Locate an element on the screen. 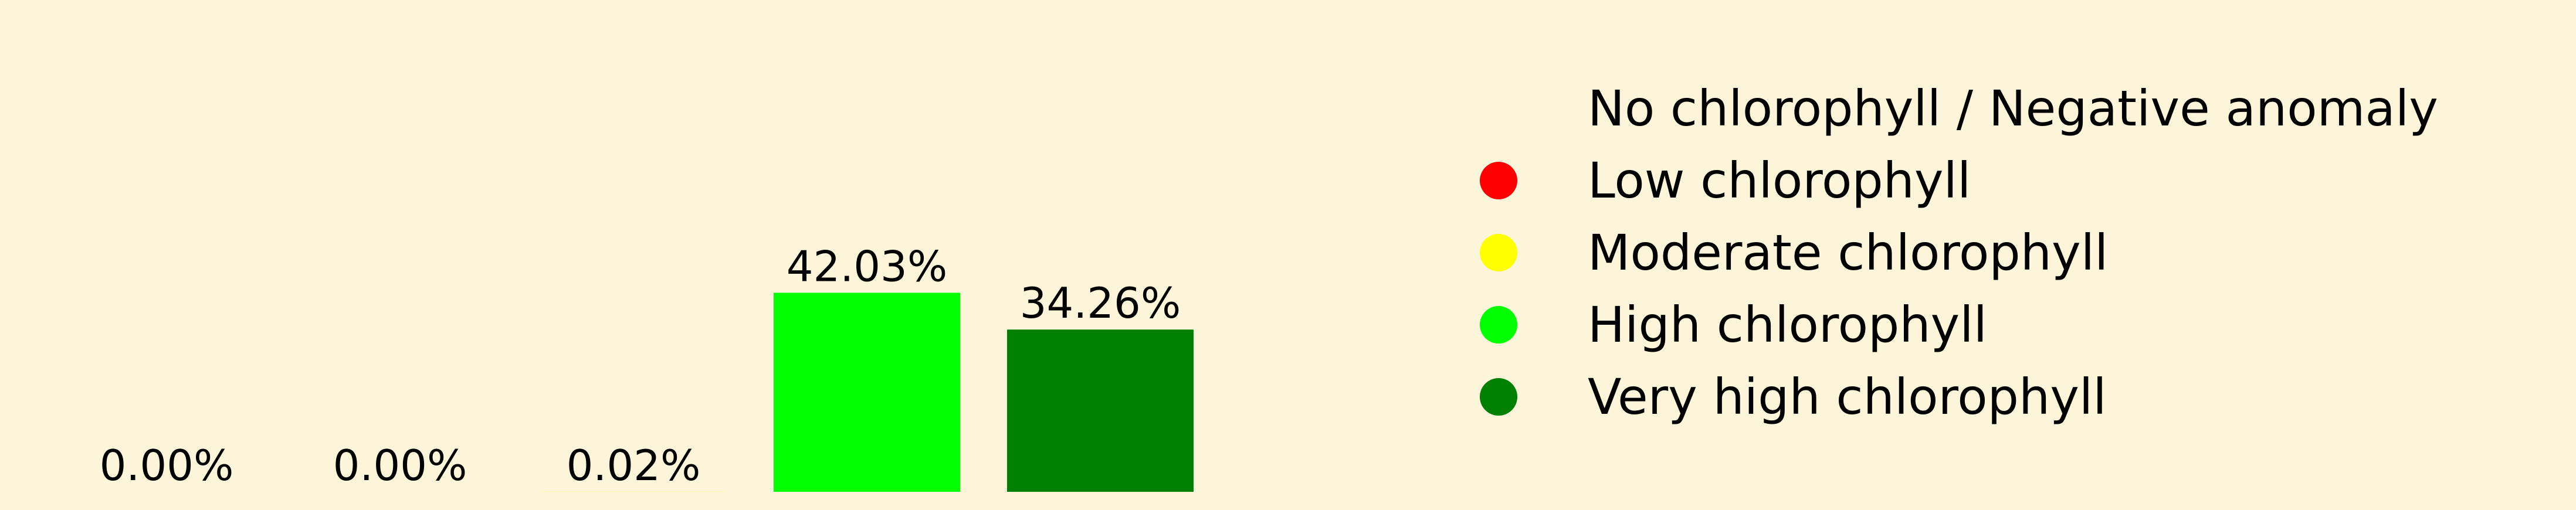 The image size is (2576, 510). bar-value-label-2: 0.00% is located at coordinates (400, 465).